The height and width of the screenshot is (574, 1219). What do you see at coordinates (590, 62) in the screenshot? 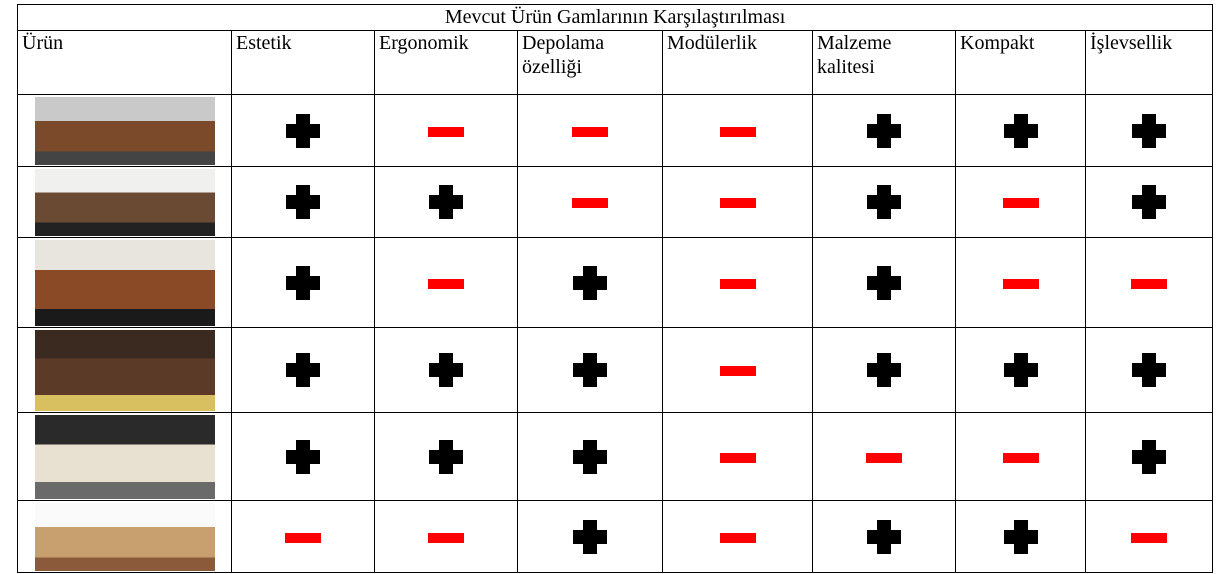
I see `column-header: Depolama özelliği` at bounding box center [590, 62].